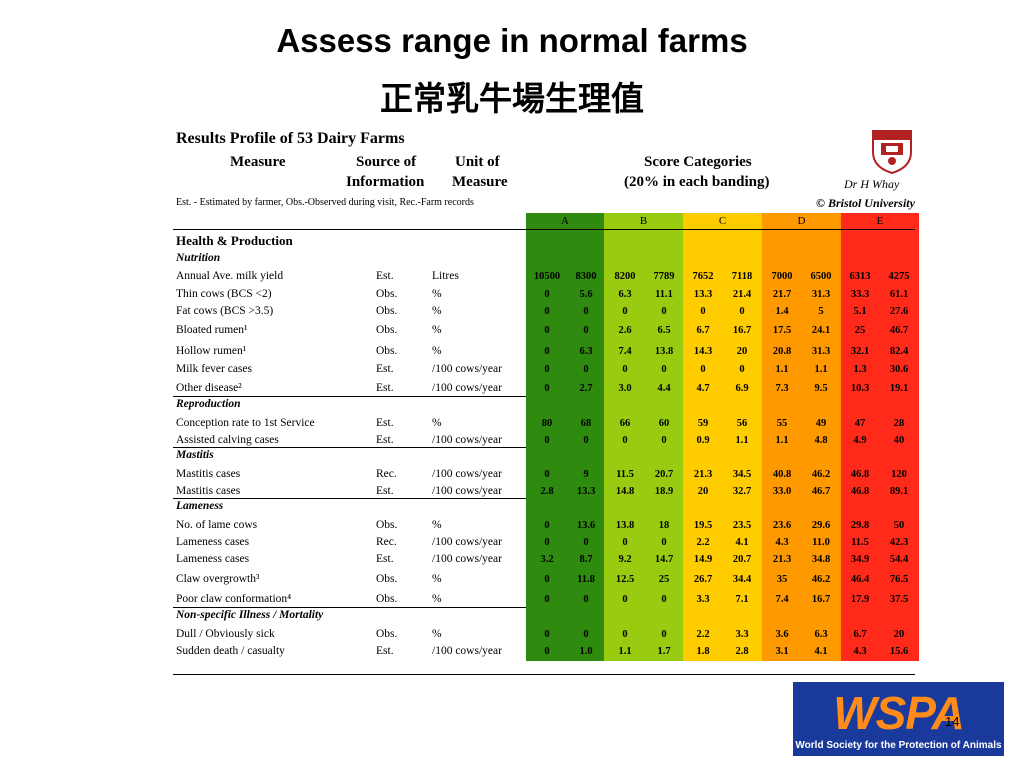  I want to click on score-value: 14.3, so click(703, 351).